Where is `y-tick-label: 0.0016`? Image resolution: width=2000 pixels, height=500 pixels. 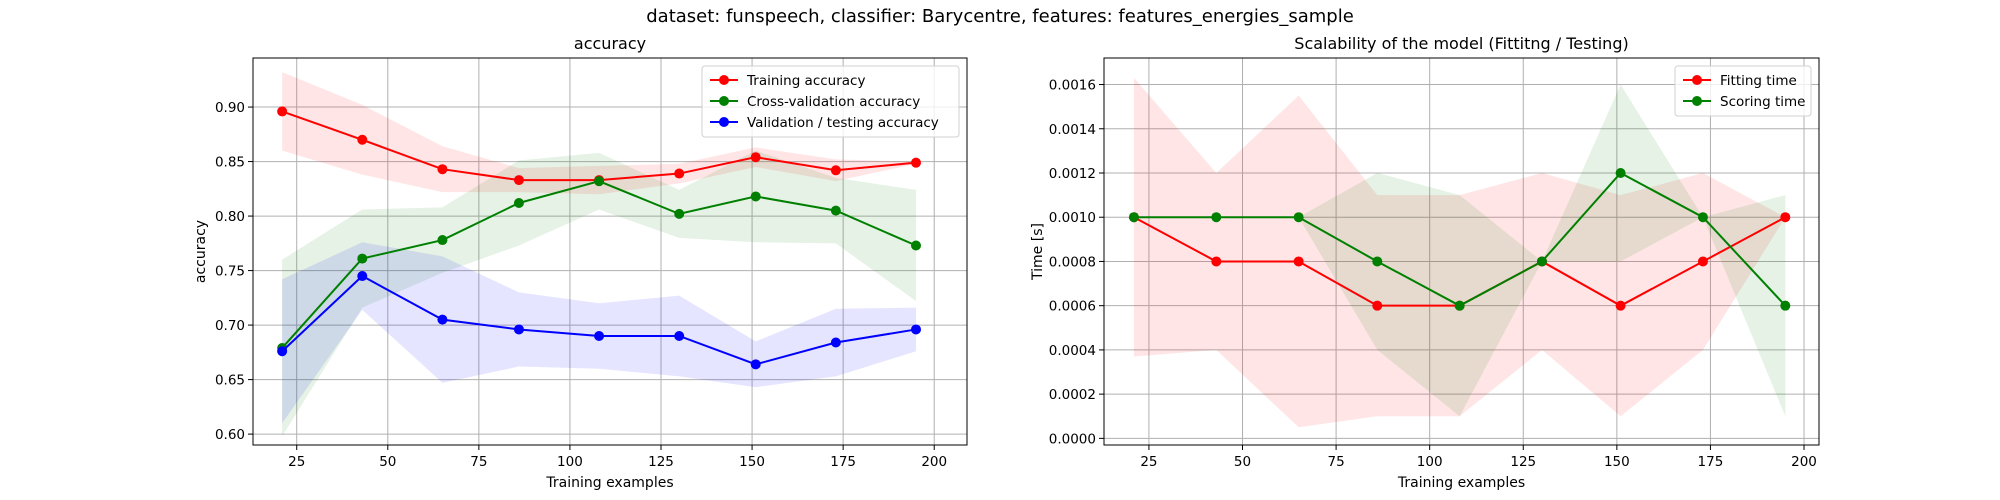
y-tick-label: 0.0016 is located at coordinates (1072, 86).